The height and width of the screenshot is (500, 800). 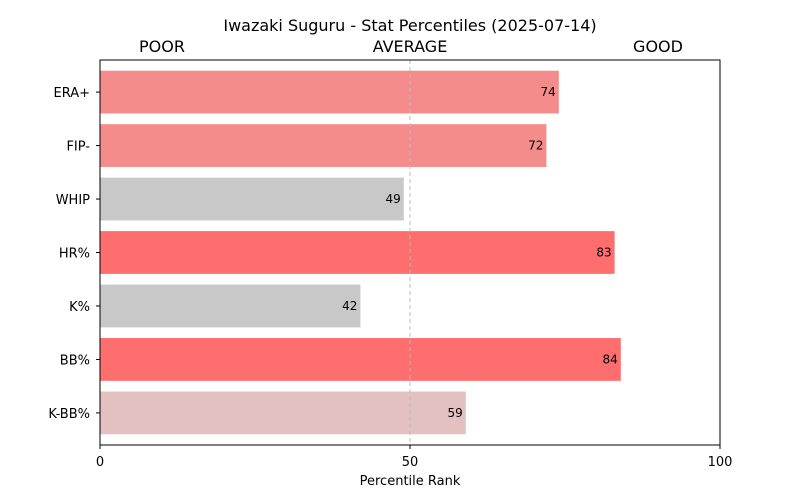 I want to click on y-axis: ERA+ FIP- WHIP HR% K% BB% K-BB%, so click(x=74, y=254).